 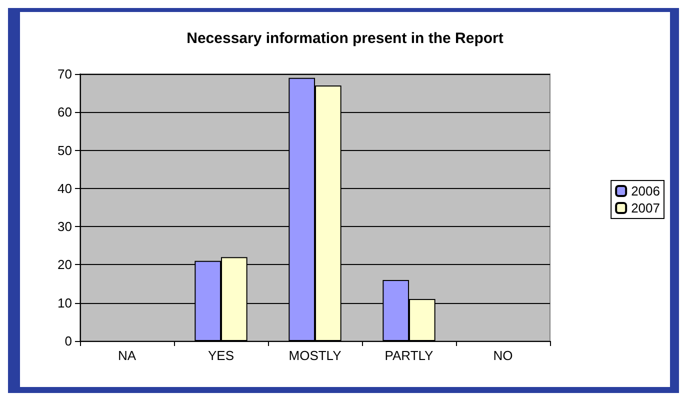 I want to click on y-tick-label: 70, so click(x=65, y=74).